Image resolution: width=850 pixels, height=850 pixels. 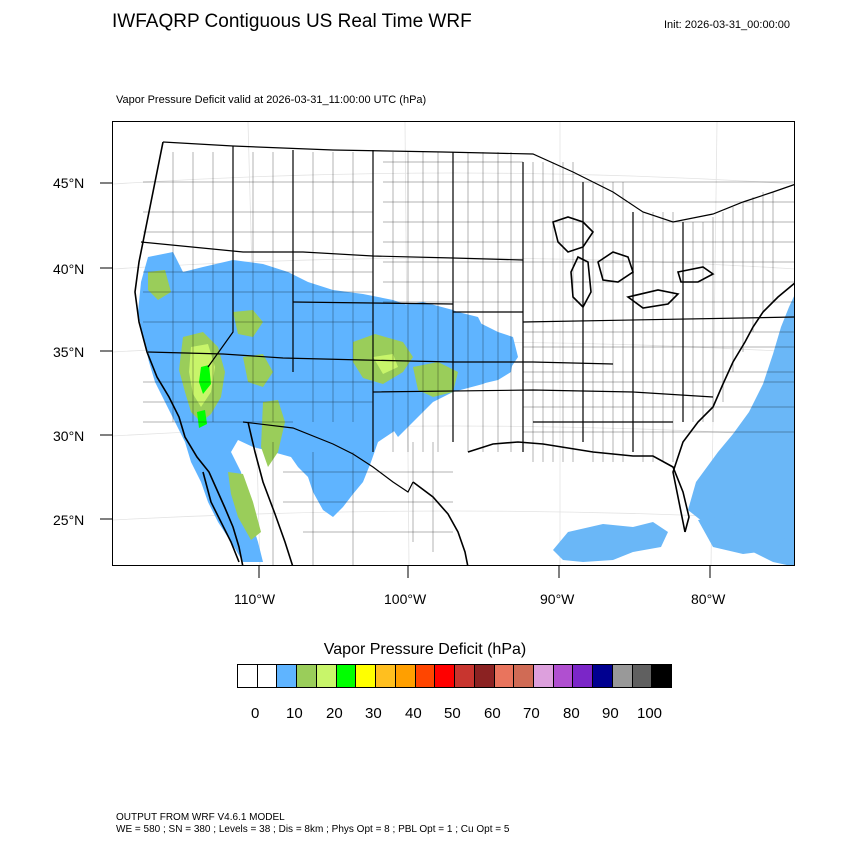 What do you see at coordinates (204, 396) in the screenshot?
I see `peak-vpd-patches` at bounding box center [204, 396].